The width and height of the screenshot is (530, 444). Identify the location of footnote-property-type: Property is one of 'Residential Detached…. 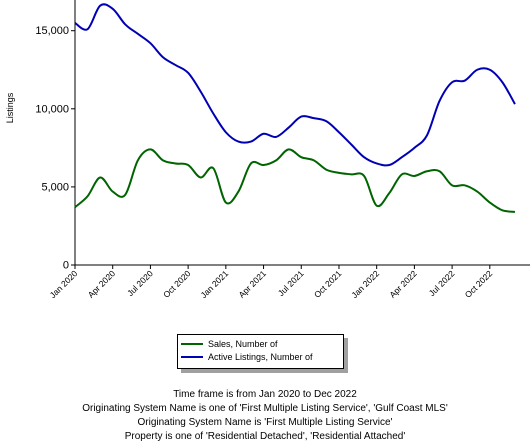
(265, 436).